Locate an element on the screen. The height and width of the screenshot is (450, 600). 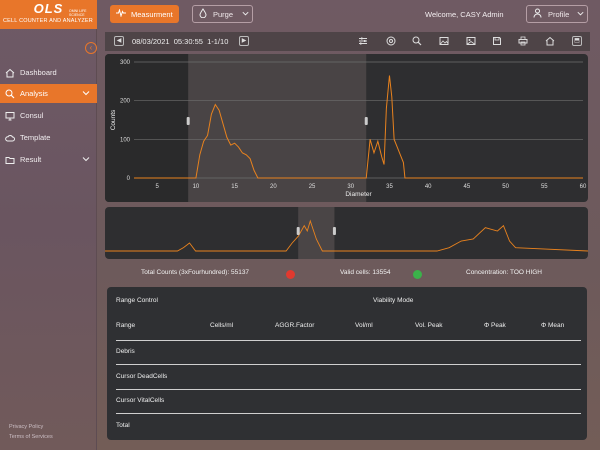
sidebar-item-result: Result is located at coordinates (48, 159).